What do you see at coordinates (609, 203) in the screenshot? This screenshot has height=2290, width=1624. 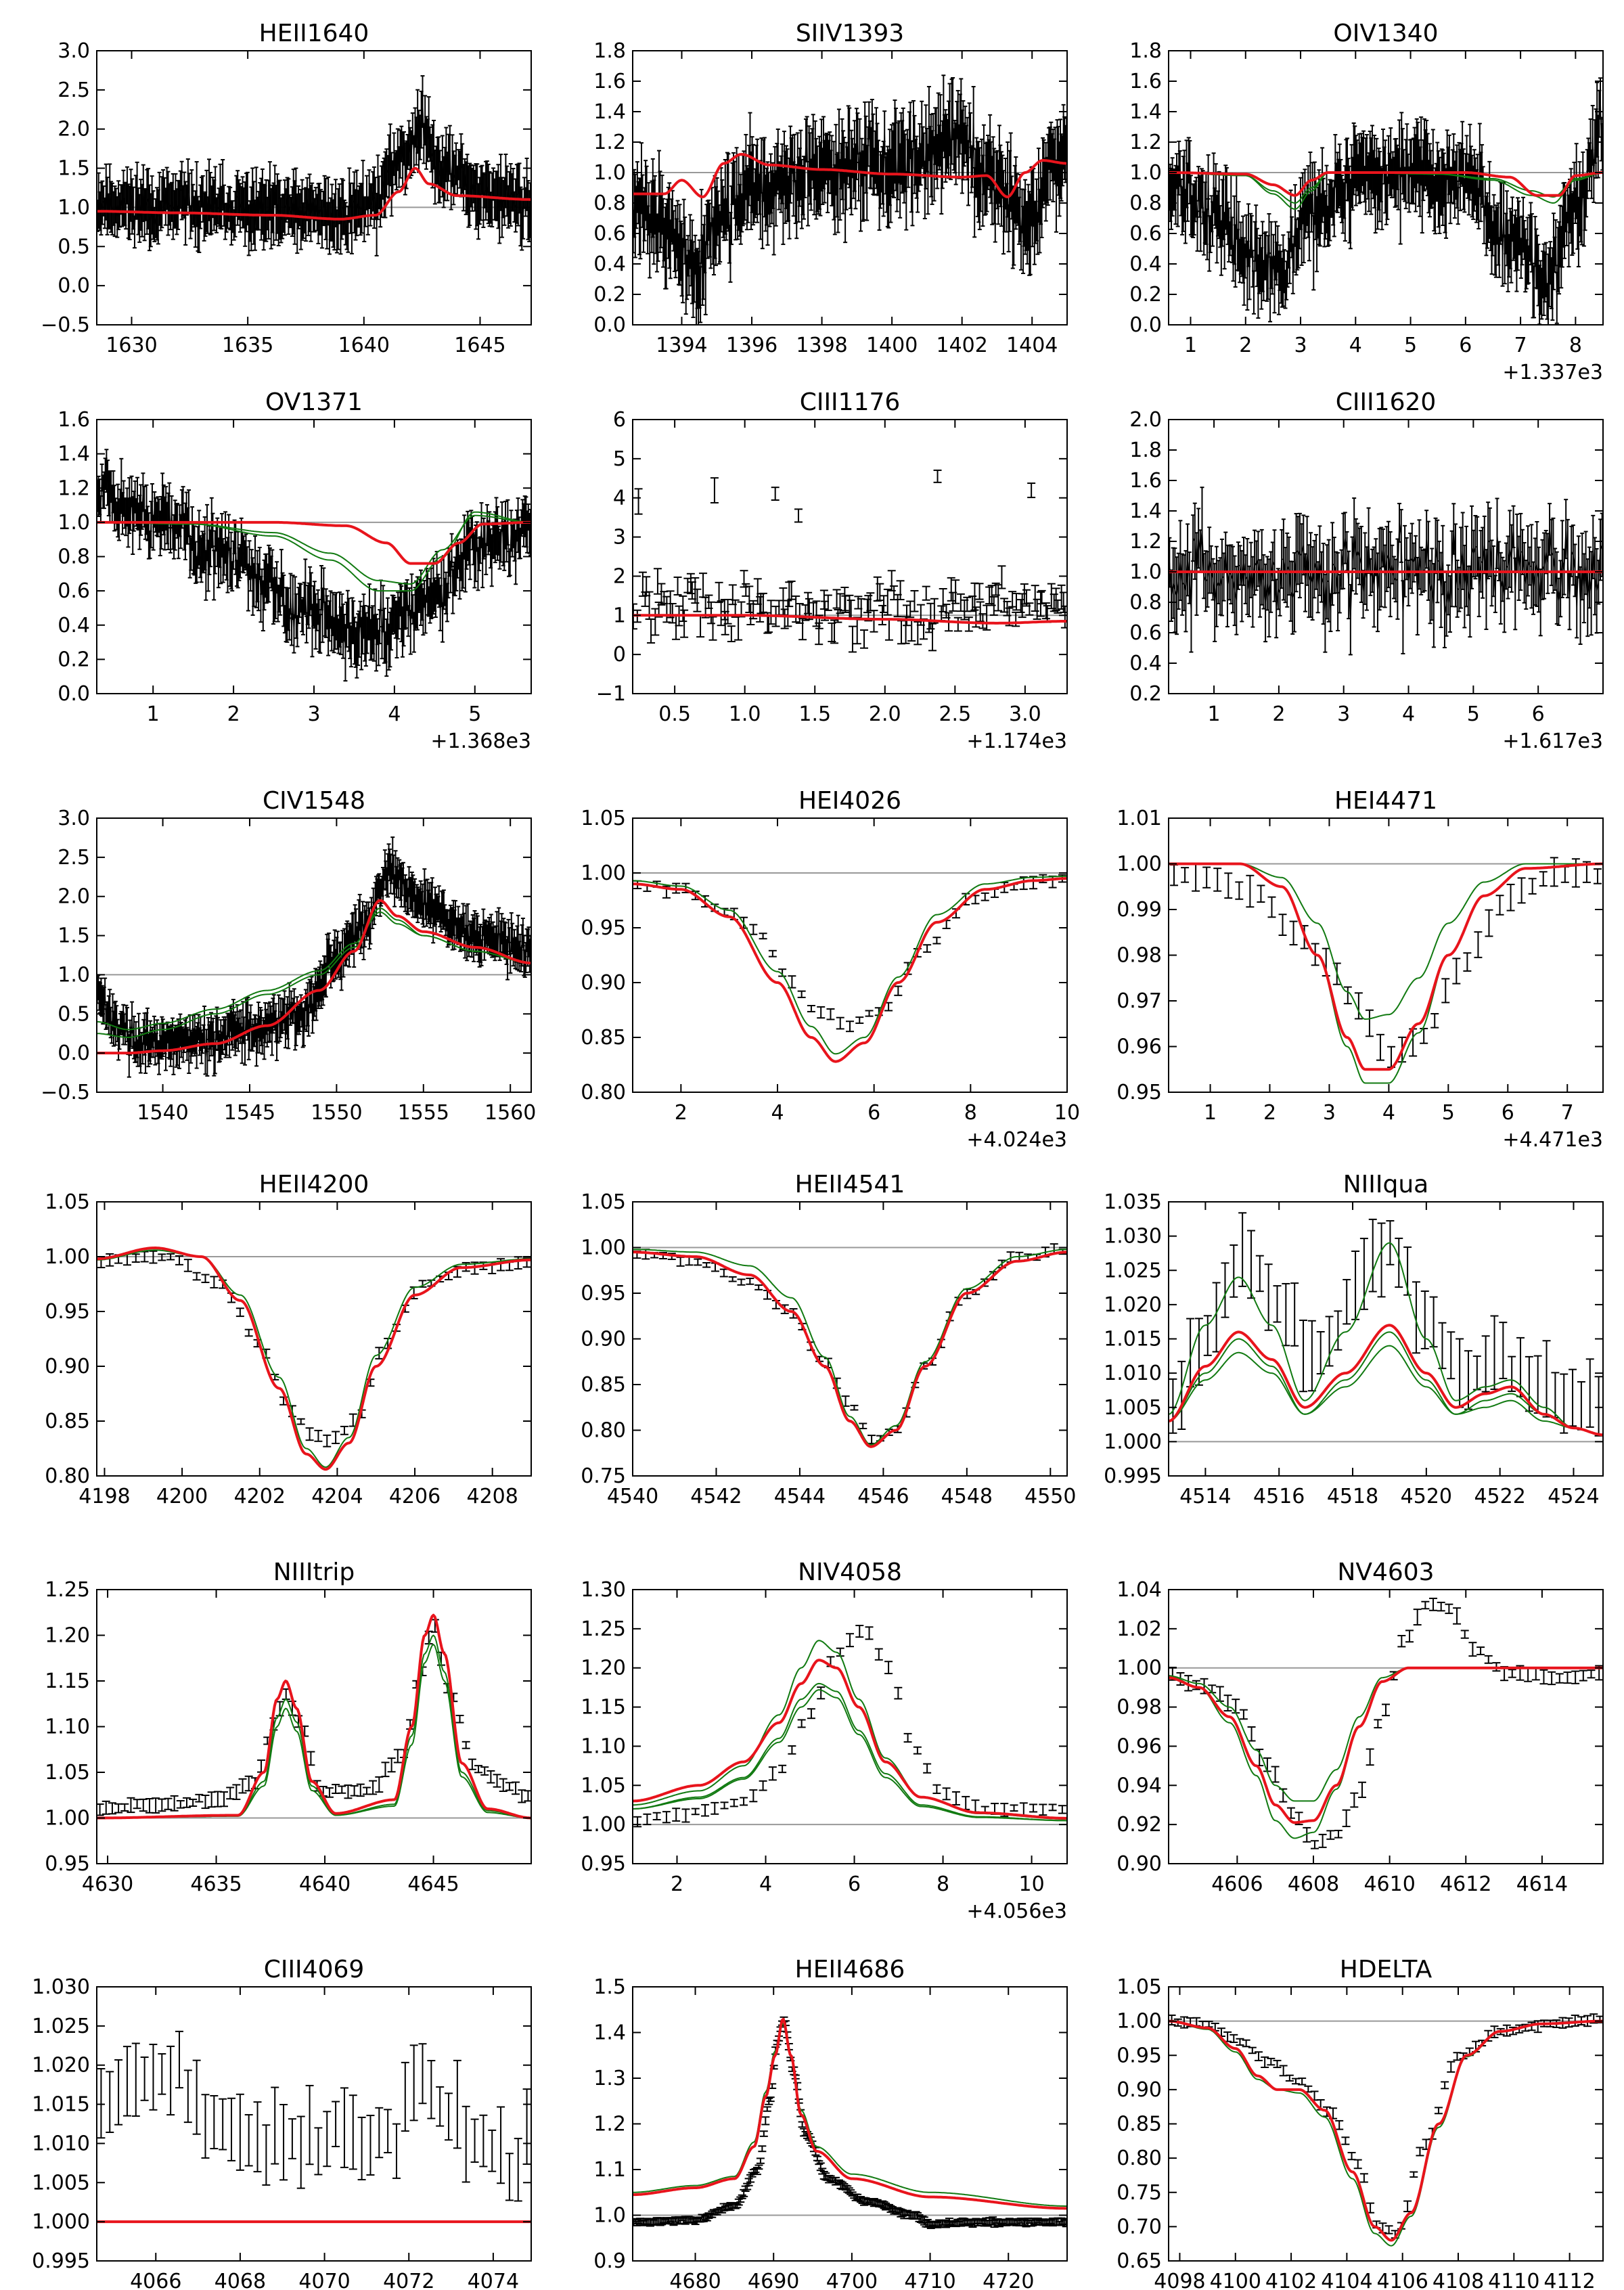 I see `y-tick-label: 0.8` at bounding box center [609, 203].